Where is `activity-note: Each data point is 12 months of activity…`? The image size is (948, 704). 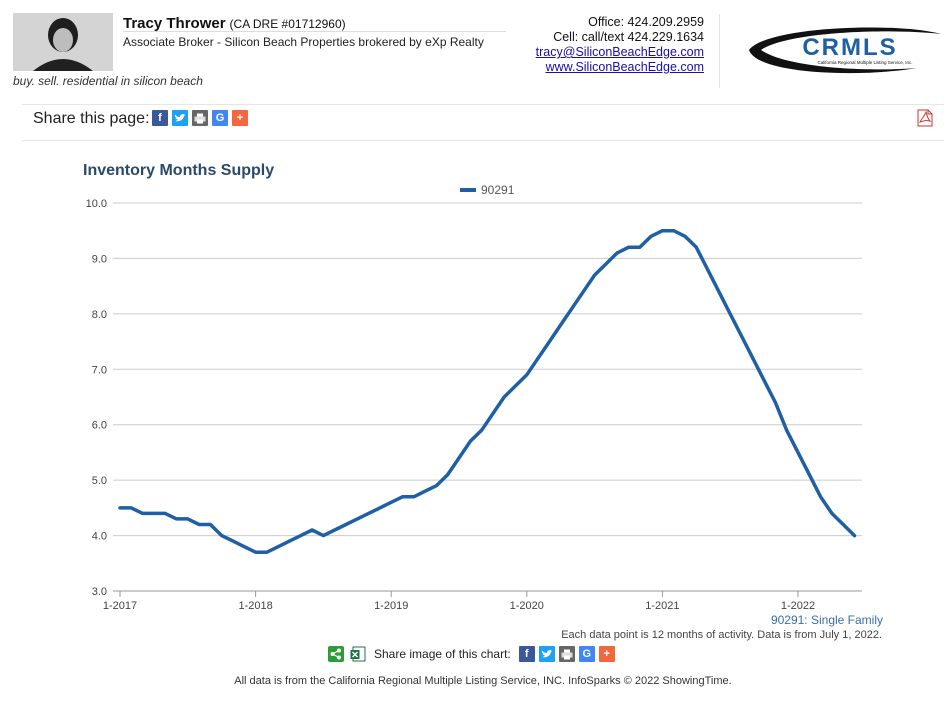 activity-note: Each data point is 12 months of activity… is located at coordinates (721, 635).